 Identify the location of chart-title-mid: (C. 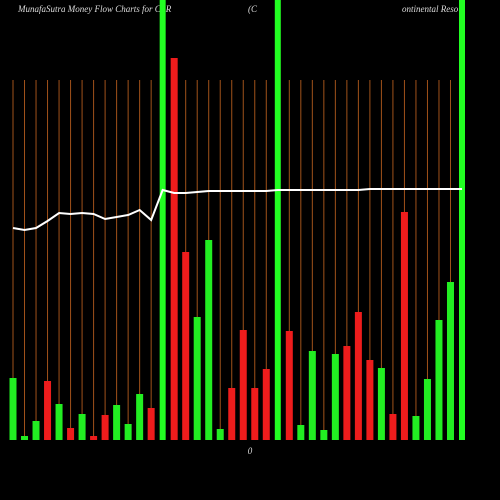
(253, 9).